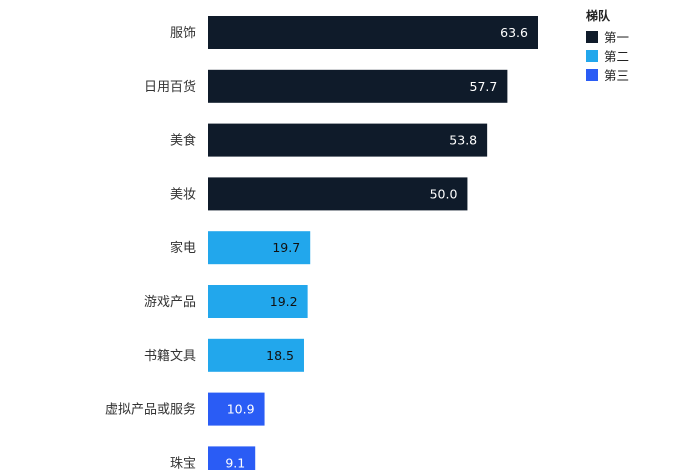  I want to click on category-label-2: 美食, so click(183, 141).